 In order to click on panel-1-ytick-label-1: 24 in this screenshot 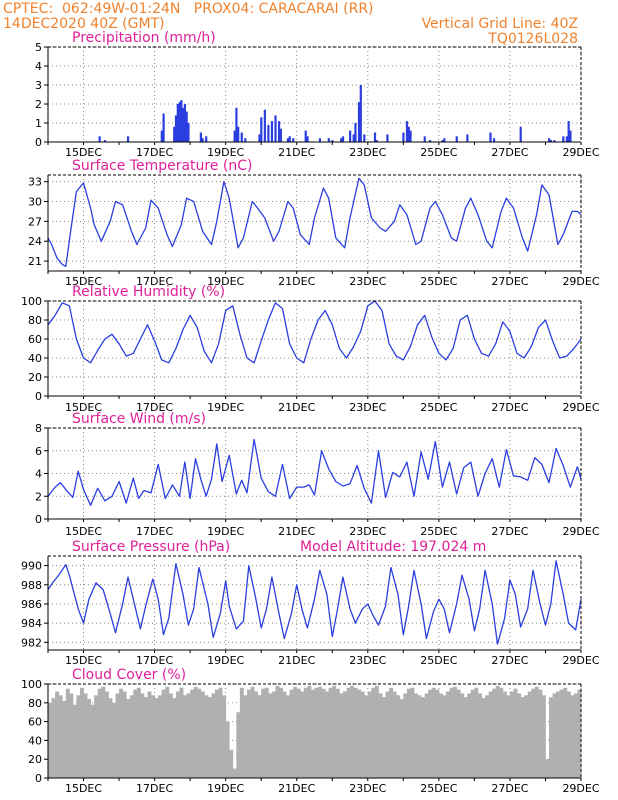, I will do `click(35, 241)`.